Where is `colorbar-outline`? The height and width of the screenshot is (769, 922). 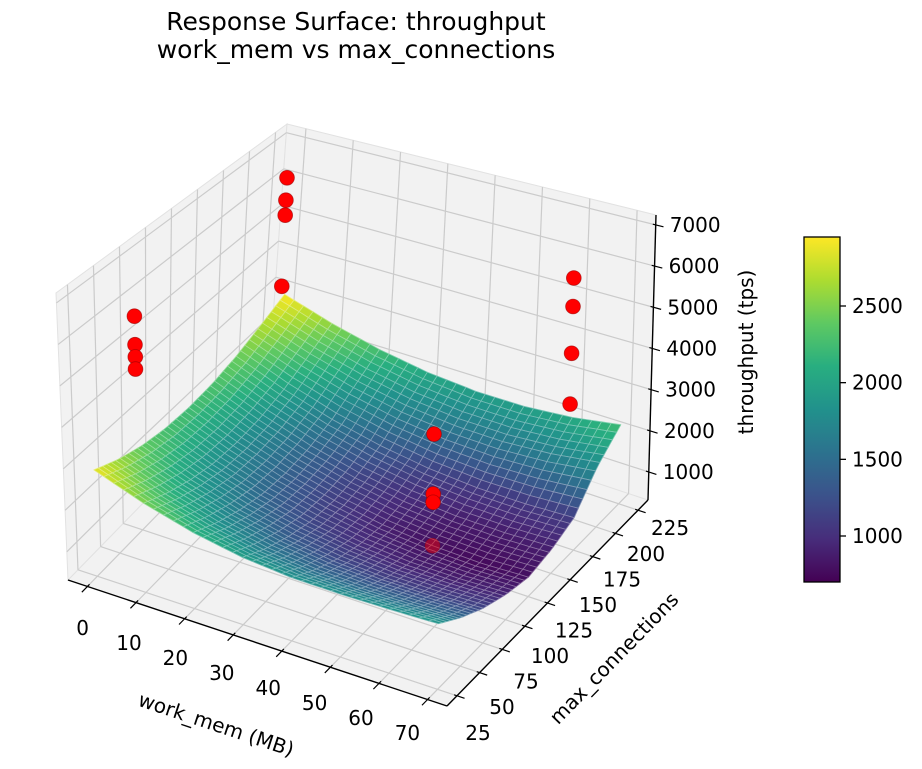
colorbar-outline is located at coordinates (822, 409).